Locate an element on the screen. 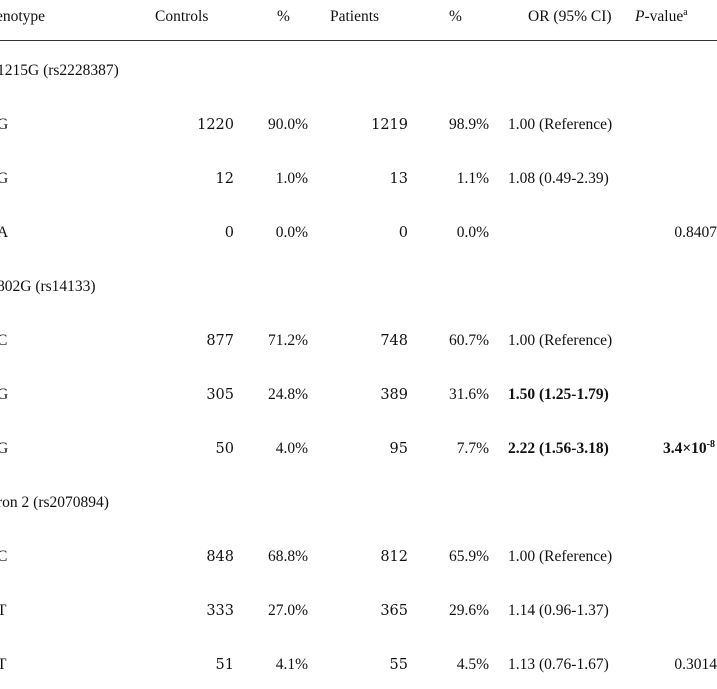 Image resolution: width=717 pixels, height=689 pixels. controls-percent-cell: 1.0% is located at coordinates (291, 178).